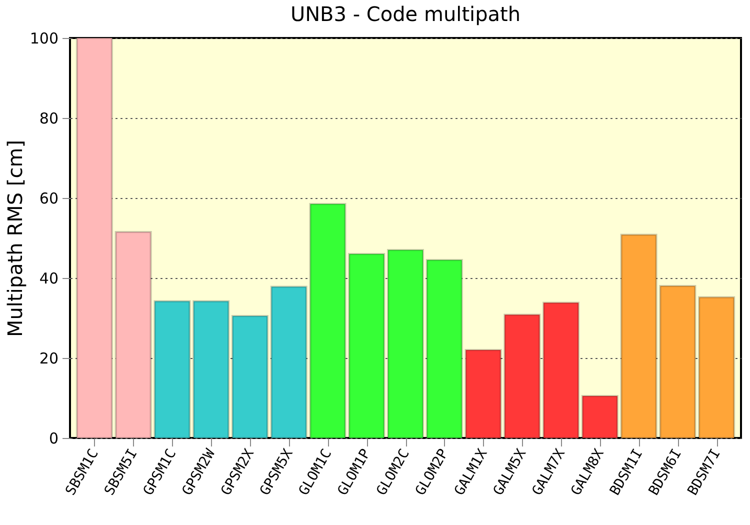  Describe the element at coordinates (53, 439) in the screenshot. I see `y-tick-label: 0` at that location.